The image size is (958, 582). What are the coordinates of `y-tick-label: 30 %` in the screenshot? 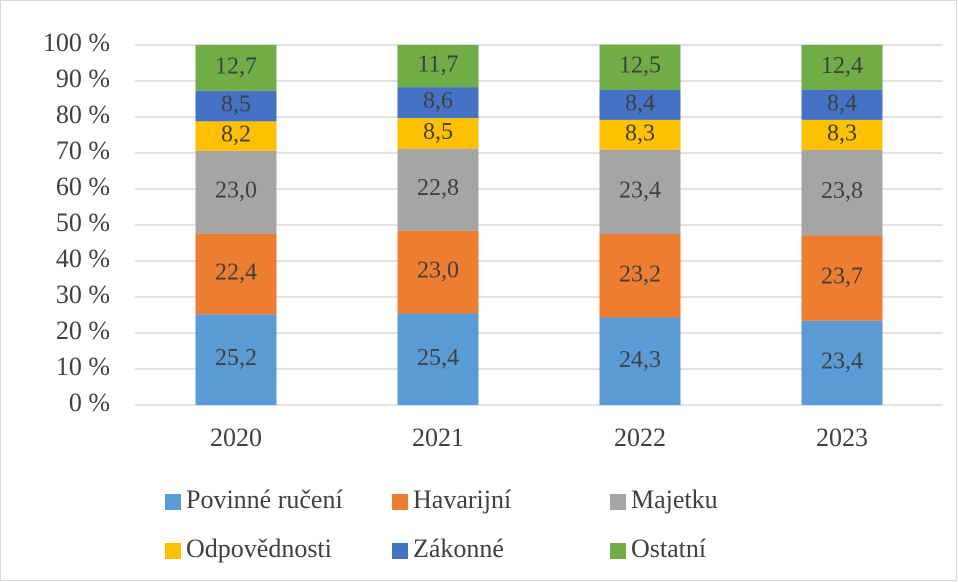 It's located at (83, 294).